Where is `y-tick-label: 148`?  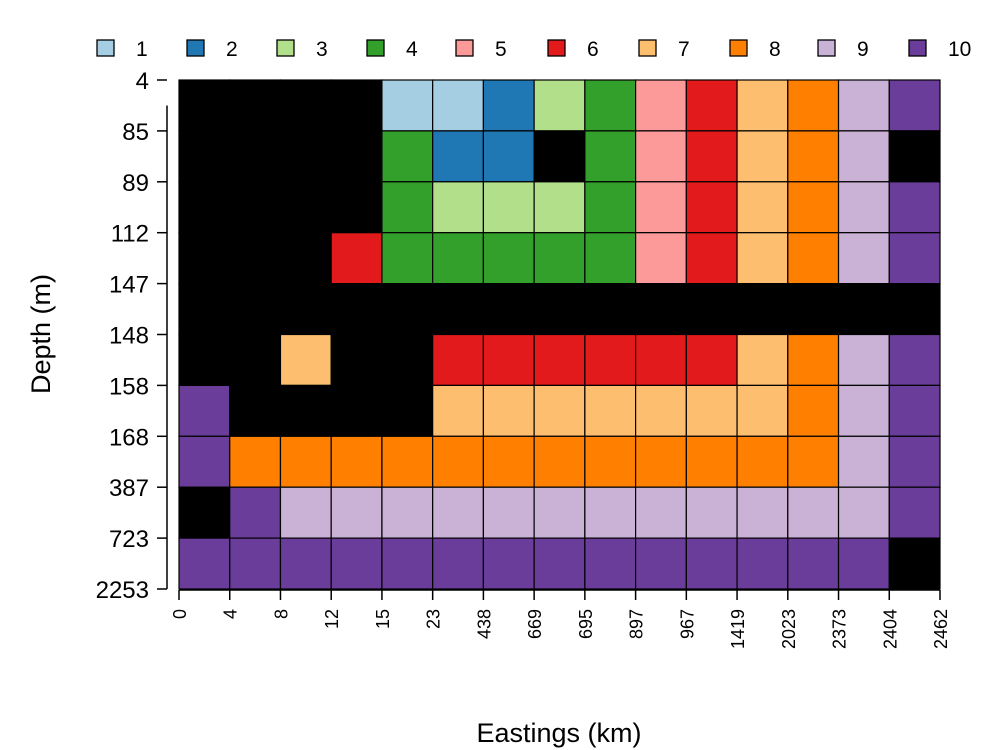 y-tick-label: 148 is located at coordinates (129, 336).